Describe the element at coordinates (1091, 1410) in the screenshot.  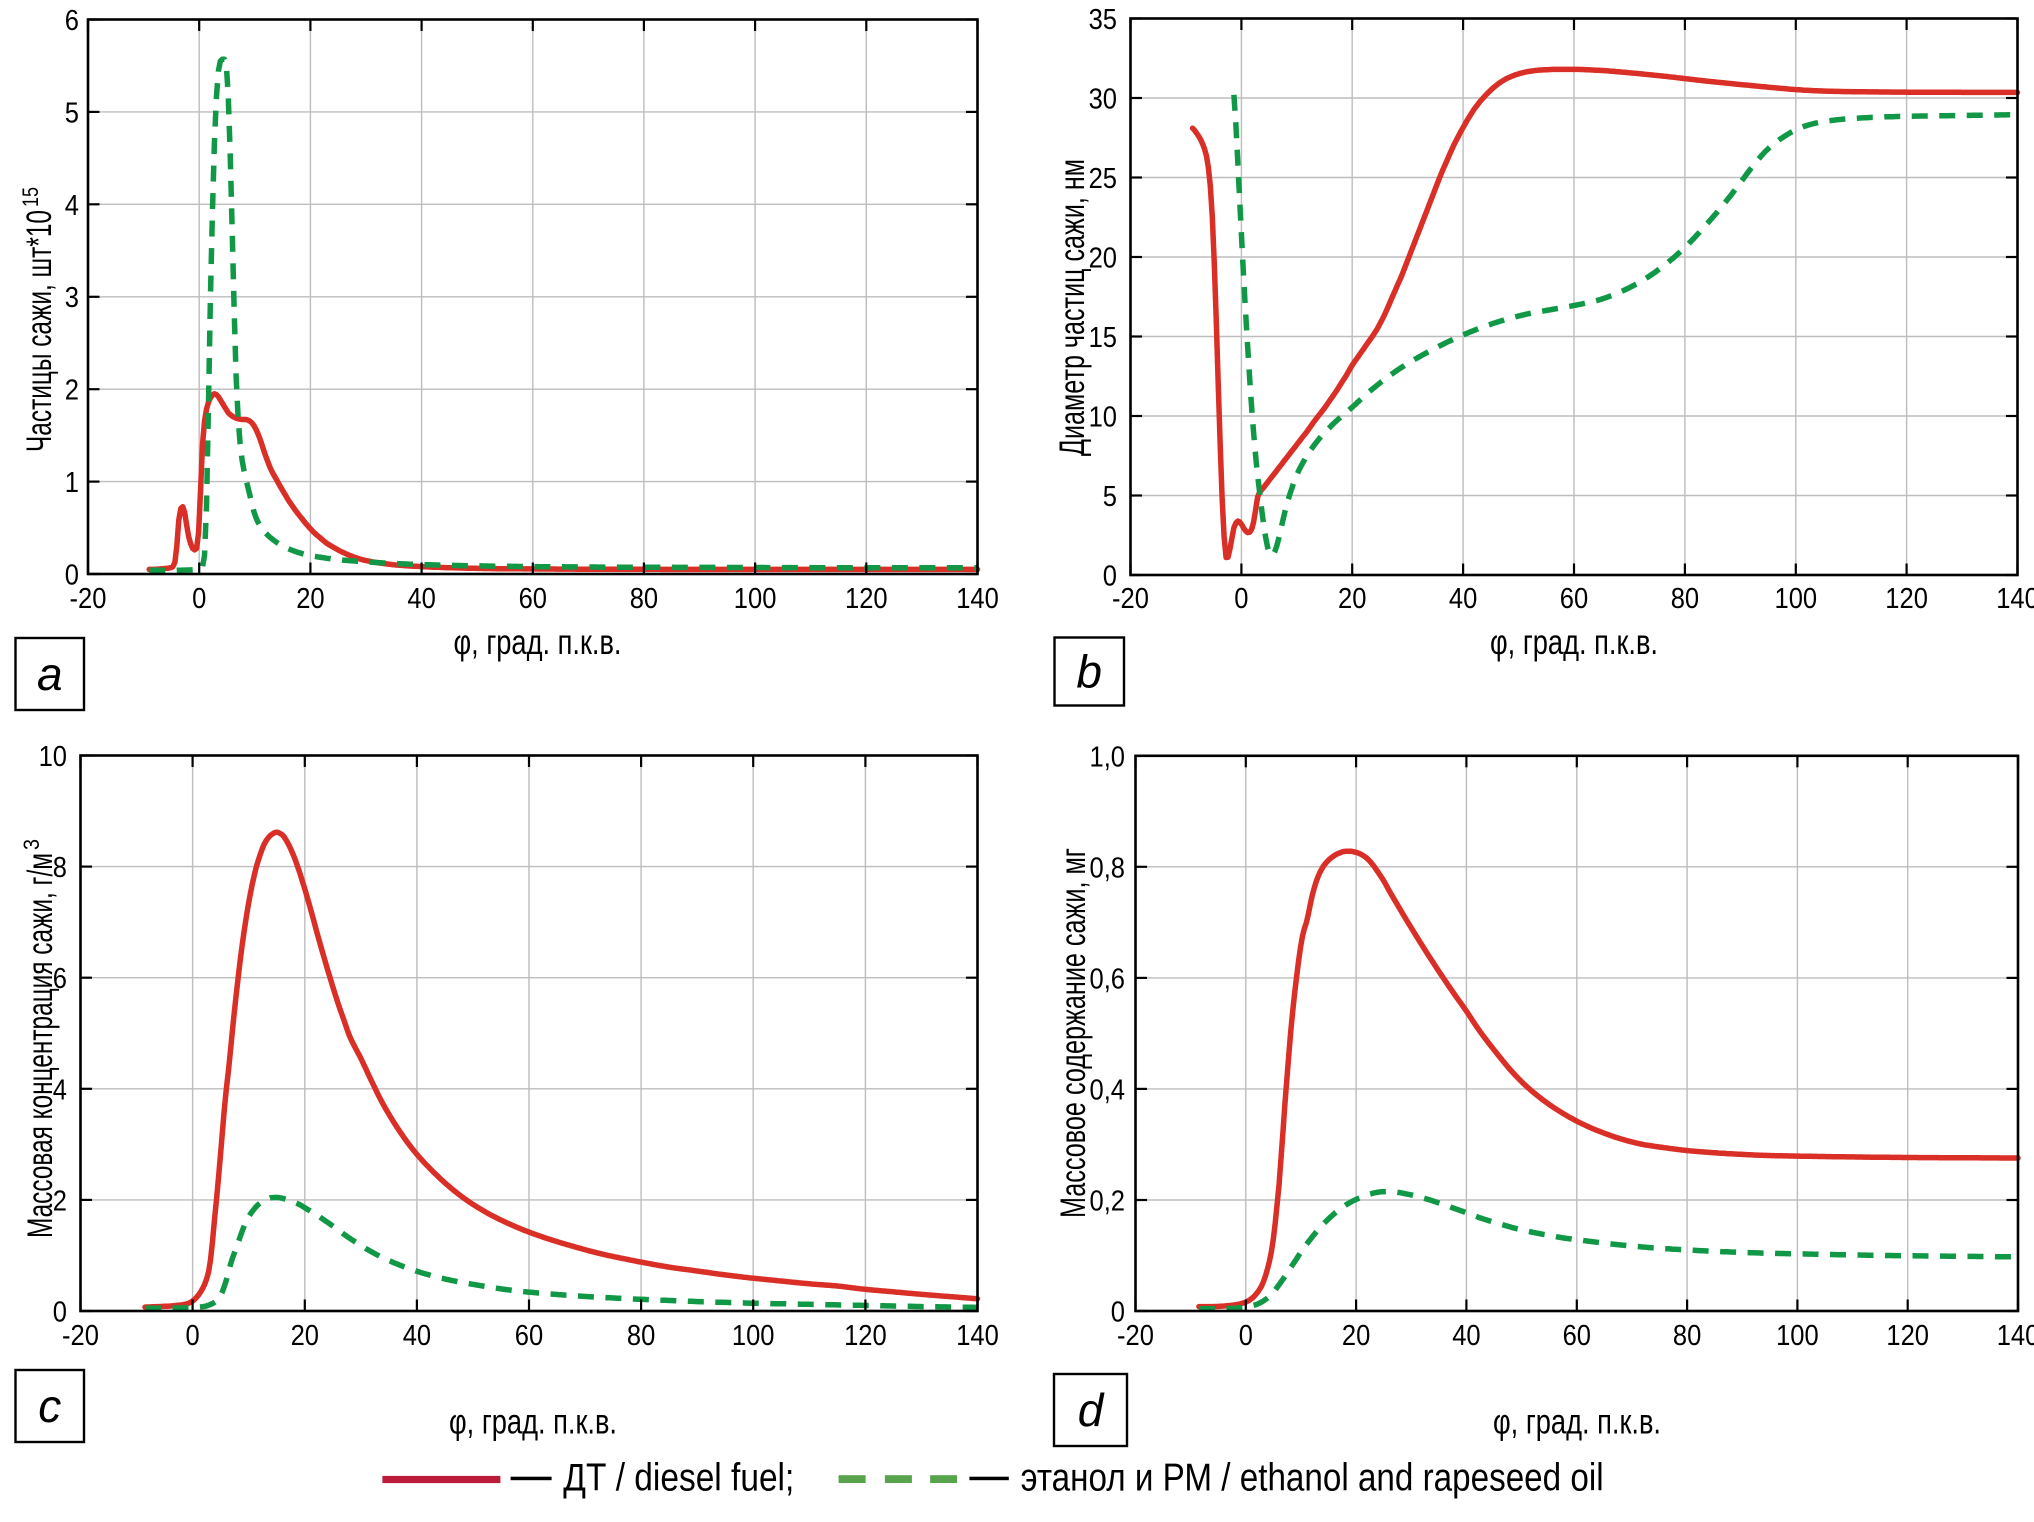
I see `svg-text: d` at that location.